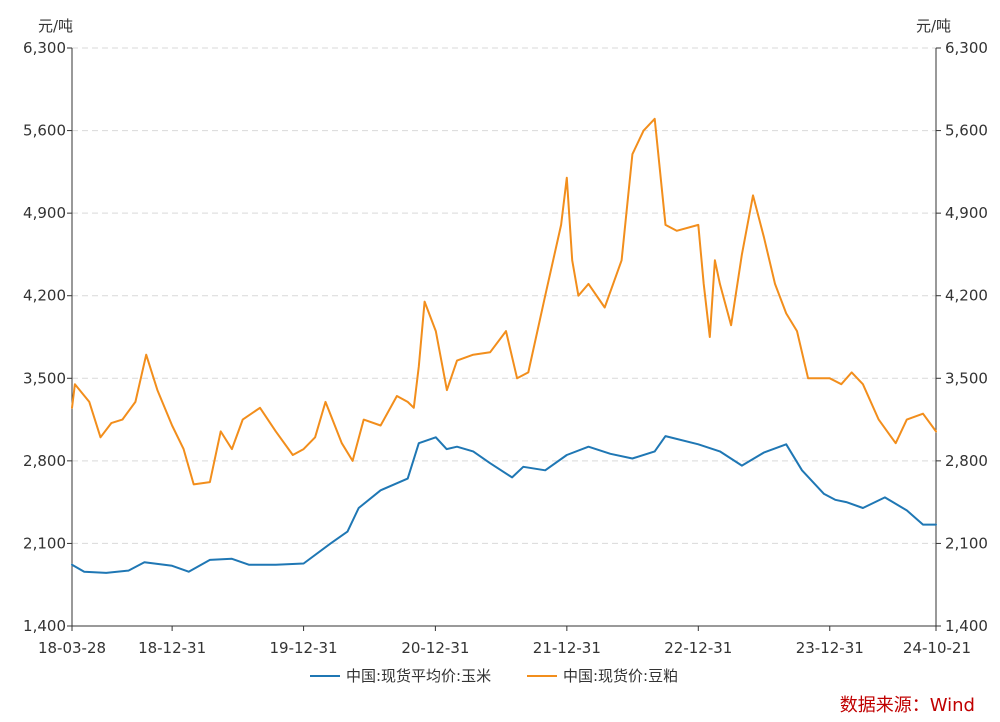 The image size is (1000, 722). Describe the element at coordinates (966, 48) in the screenshot. I see `y-tick-label-right: 6,300` at that location.